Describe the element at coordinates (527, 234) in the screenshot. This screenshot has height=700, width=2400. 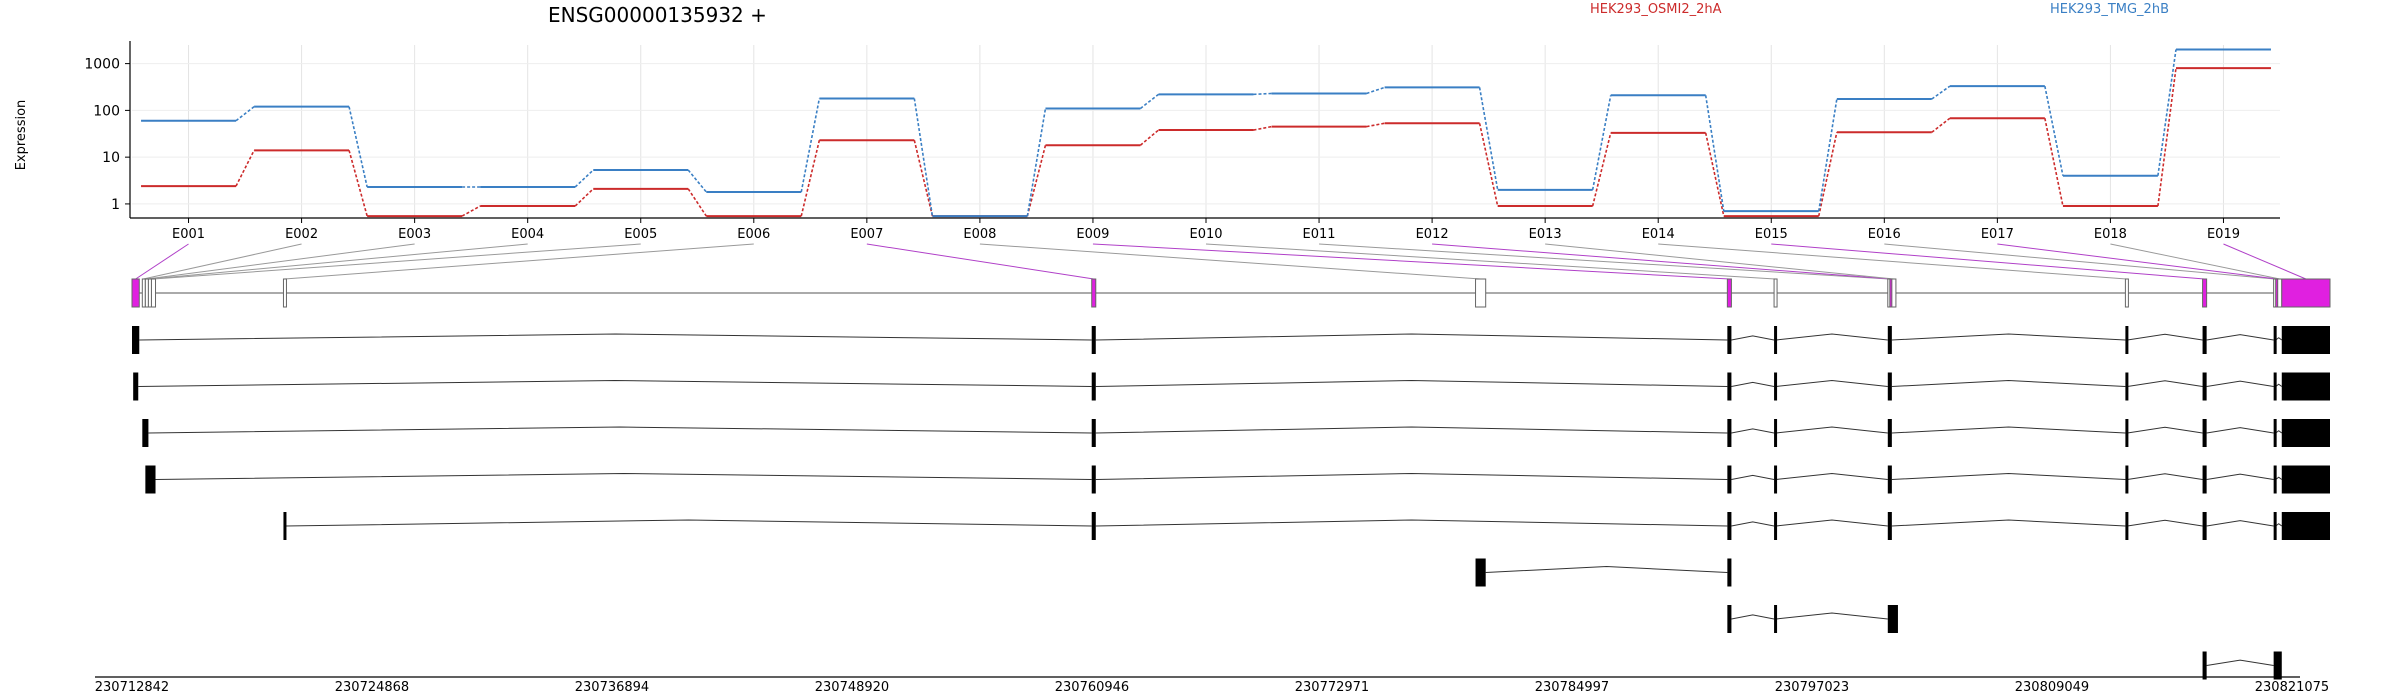
I see `x-tick-label: E004` at that location.